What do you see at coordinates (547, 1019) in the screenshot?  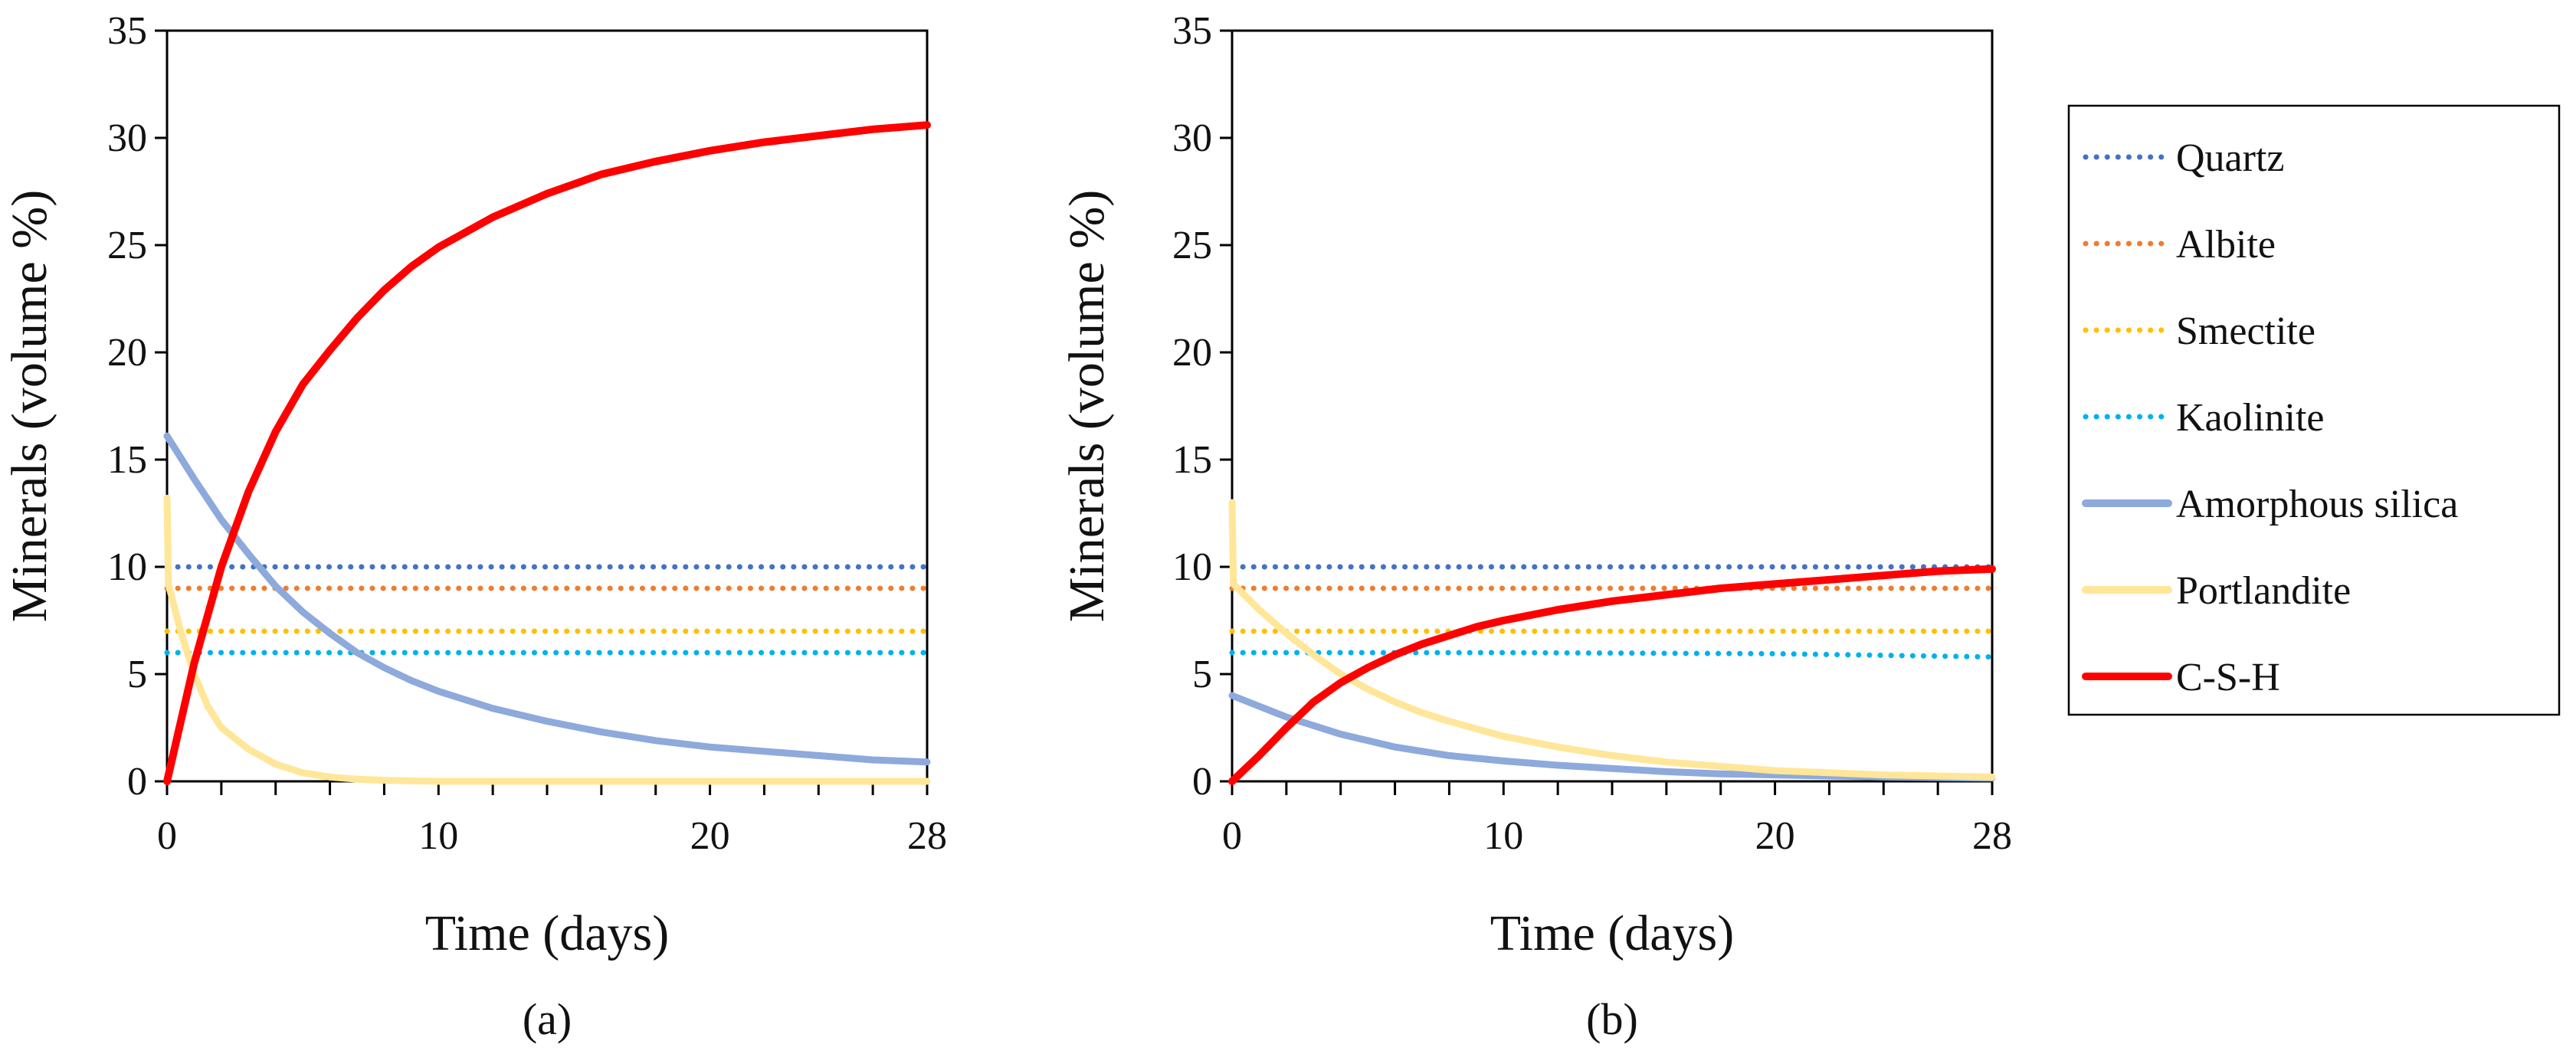 I see `panel-label: (a)` at bounding box center [547, 1019].